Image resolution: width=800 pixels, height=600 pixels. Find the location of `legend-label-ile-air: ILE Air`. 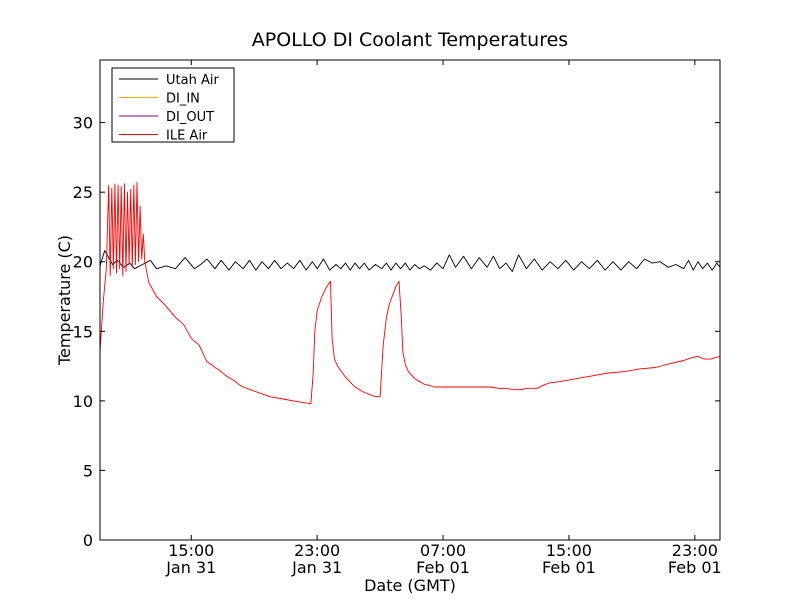

legend-label-ile-air: ILE Air is located at coordinates (187, 136).